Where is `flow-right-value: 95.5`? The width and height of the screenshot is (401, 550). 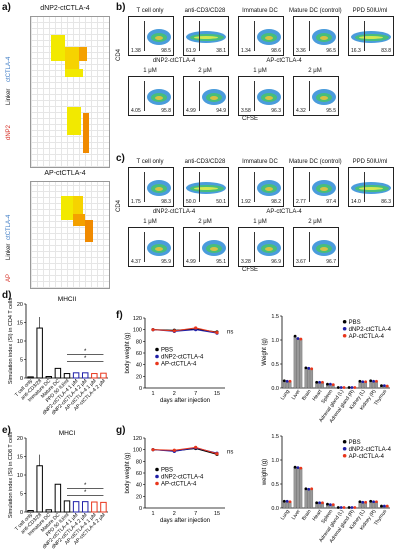 flow-right-value: 95.5 is located at coordinates (331, 111).